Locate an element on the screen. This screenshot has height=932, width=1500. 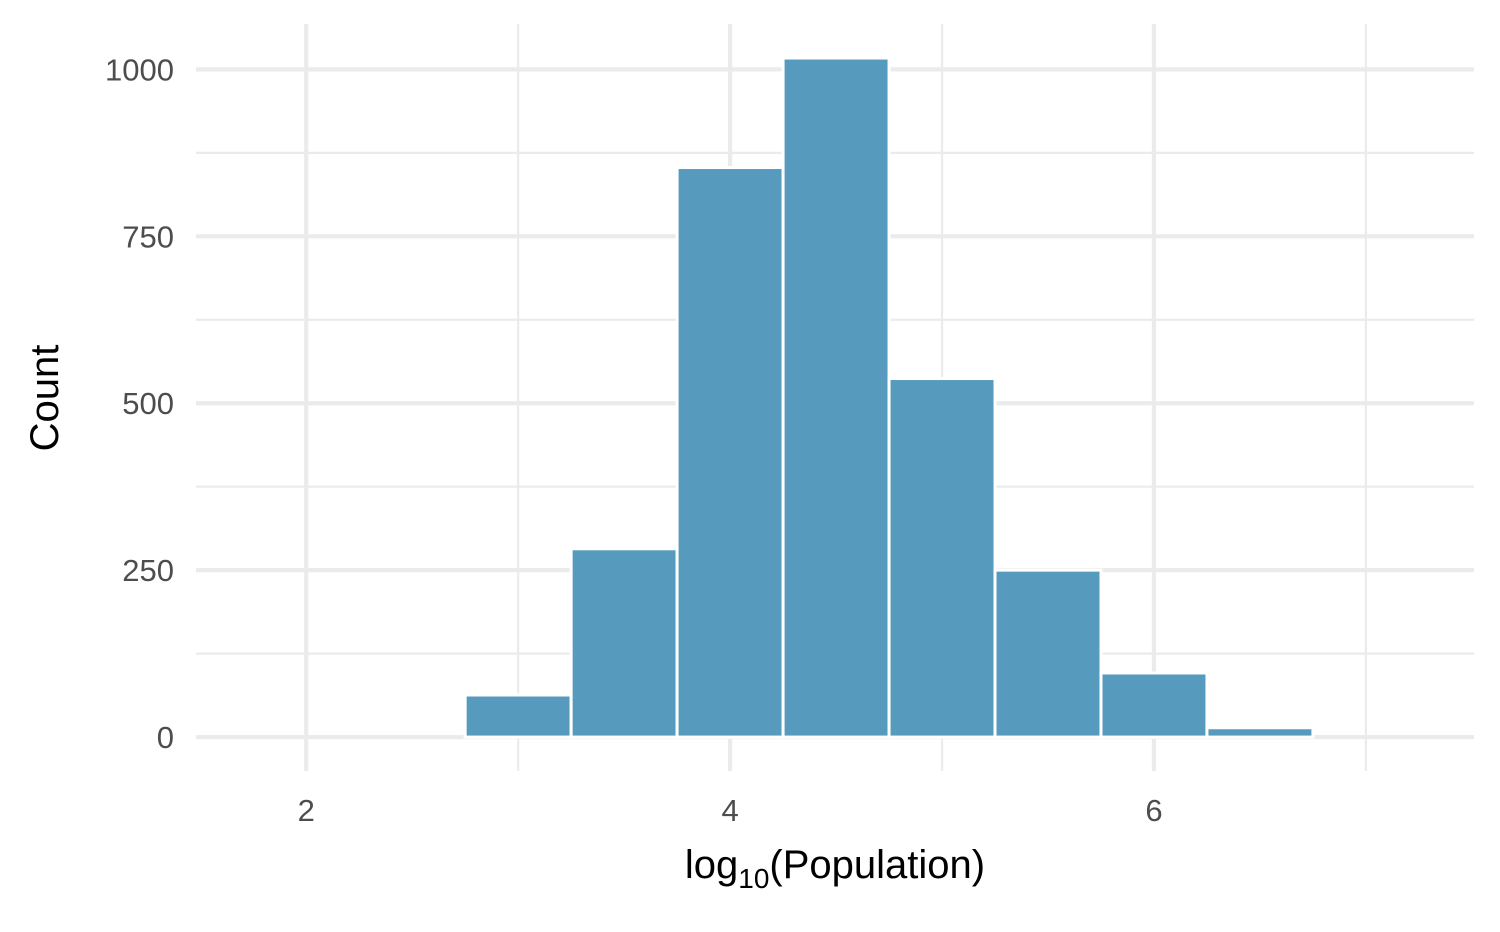
y-tick-label: 750 is located at coordinates (148, 236).